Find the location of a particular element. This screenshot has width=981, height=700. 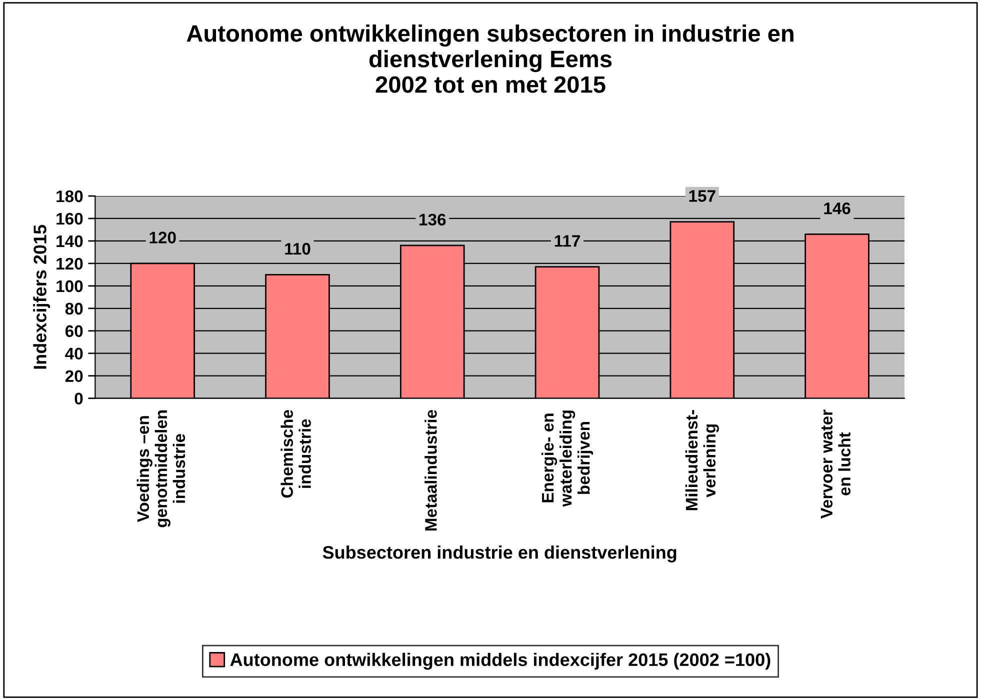

y-tick-label: 0 is located at coordinates (78, 398).